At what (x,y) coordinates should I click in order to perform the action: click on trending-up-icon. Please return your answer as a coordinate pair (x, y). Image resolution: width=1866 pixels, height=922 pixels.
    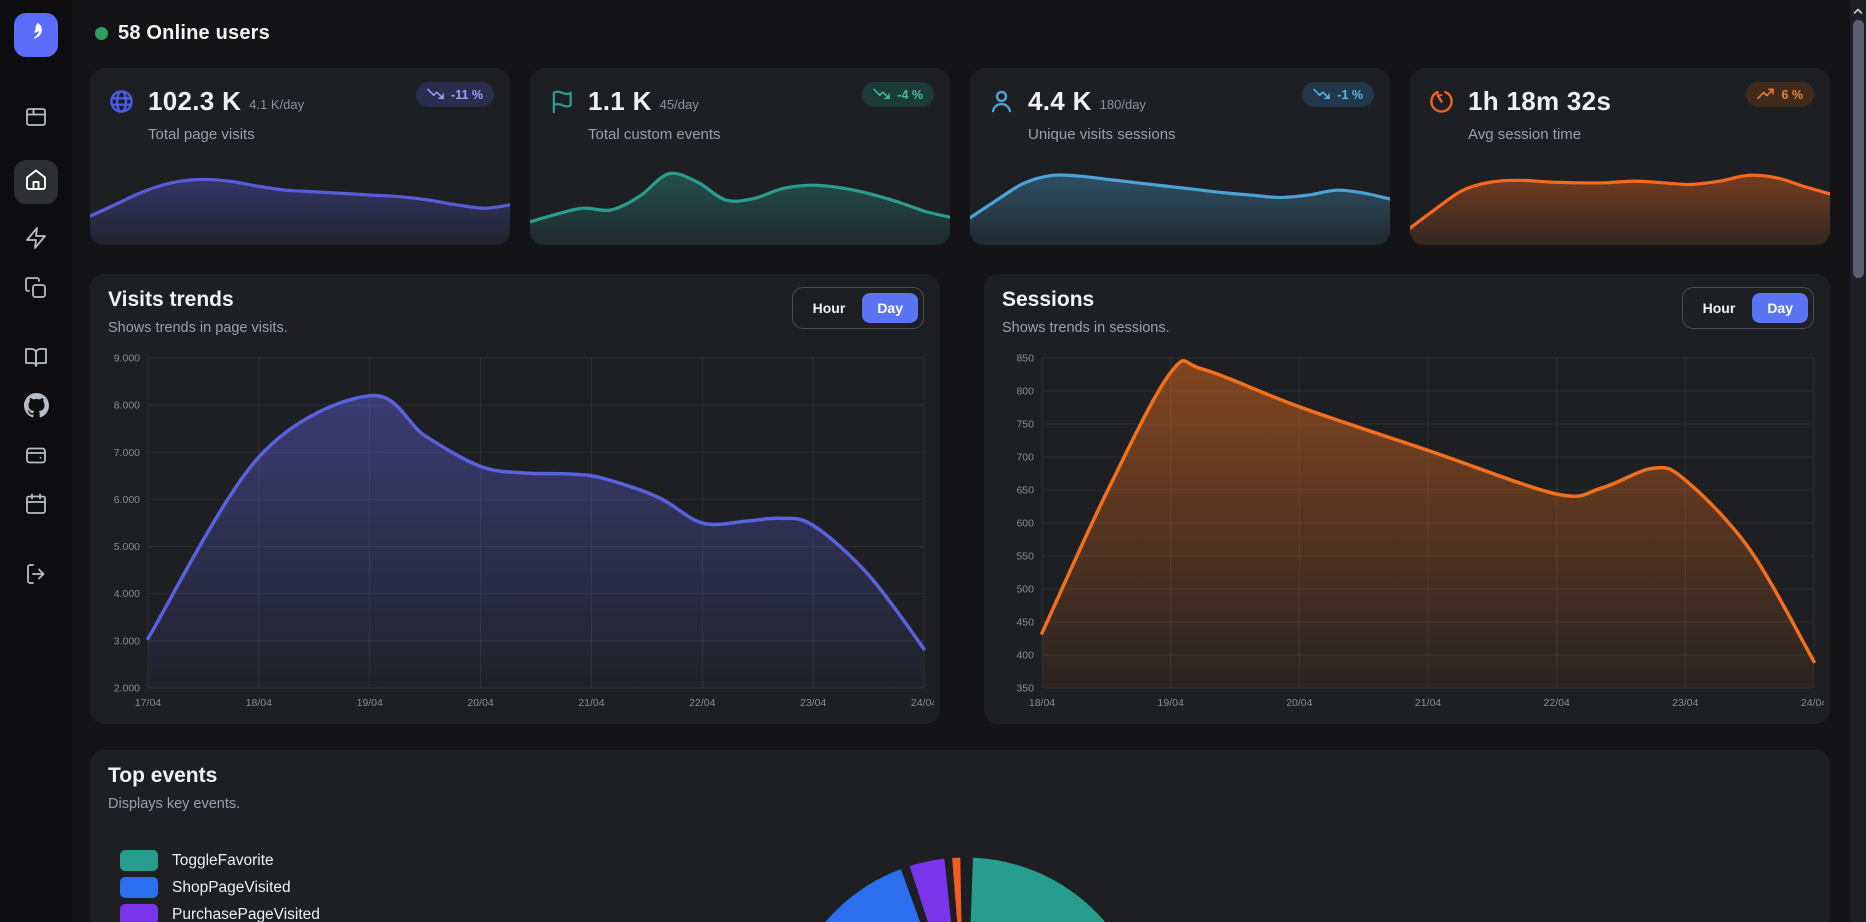
    Looking at the image, I should click on (1766, 95).